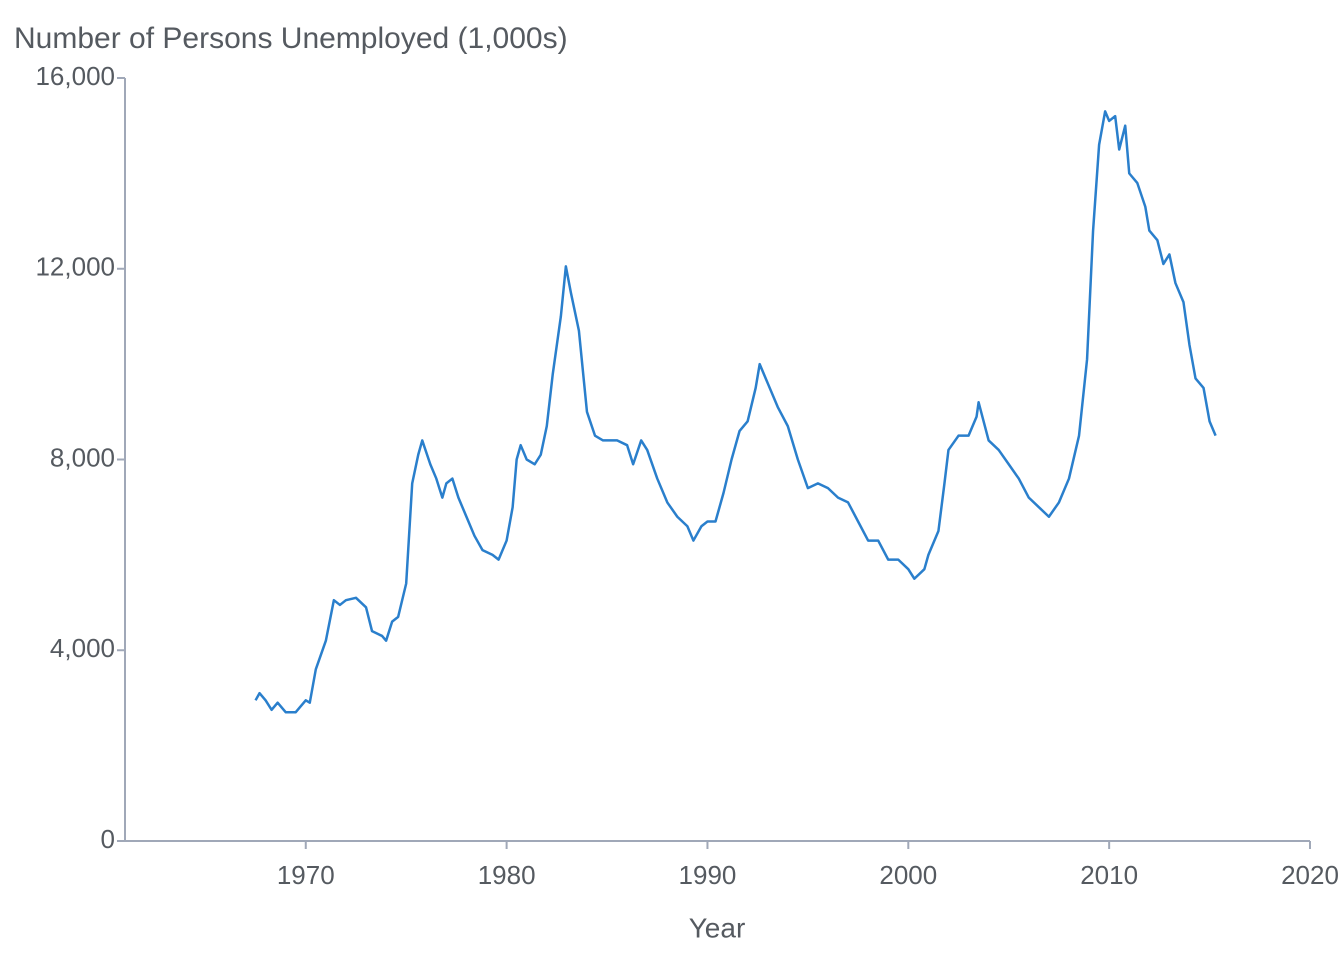 The width and height of the screenshot is (1344, 960). What do you see at coordinates (908, 875) in the screenshot?
I see `x-tick-label: 2000` at bounding box center [908, 875].